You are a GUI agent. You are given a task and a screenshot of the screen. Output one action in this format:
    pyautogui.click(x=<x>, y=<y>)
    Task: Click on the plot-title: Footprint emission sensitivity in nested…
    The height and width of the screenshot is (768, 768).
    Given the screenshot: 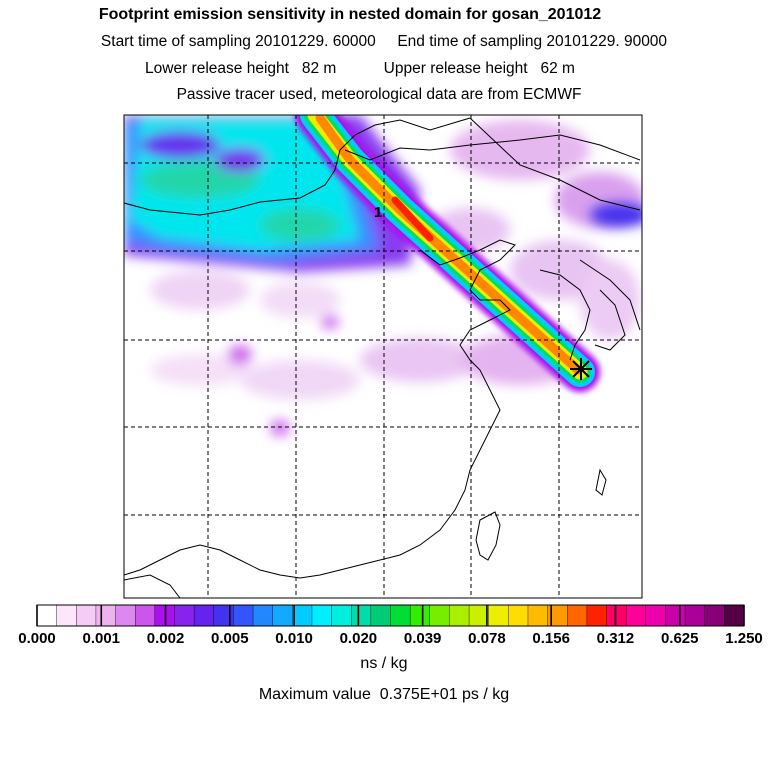 What is the action you would take?
    pyautogui.click(x=350, y=14)
    